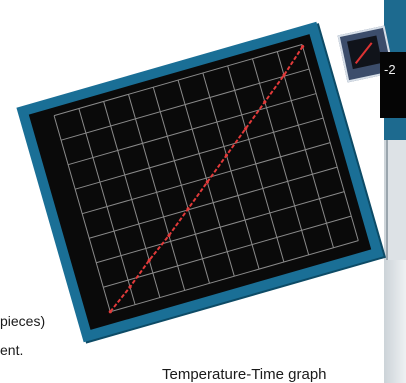 The height and width of the screenshot is (383, 406). Describe the element at coordinates (365, 52) in the screenshot. I see `mini-plot` at that location.